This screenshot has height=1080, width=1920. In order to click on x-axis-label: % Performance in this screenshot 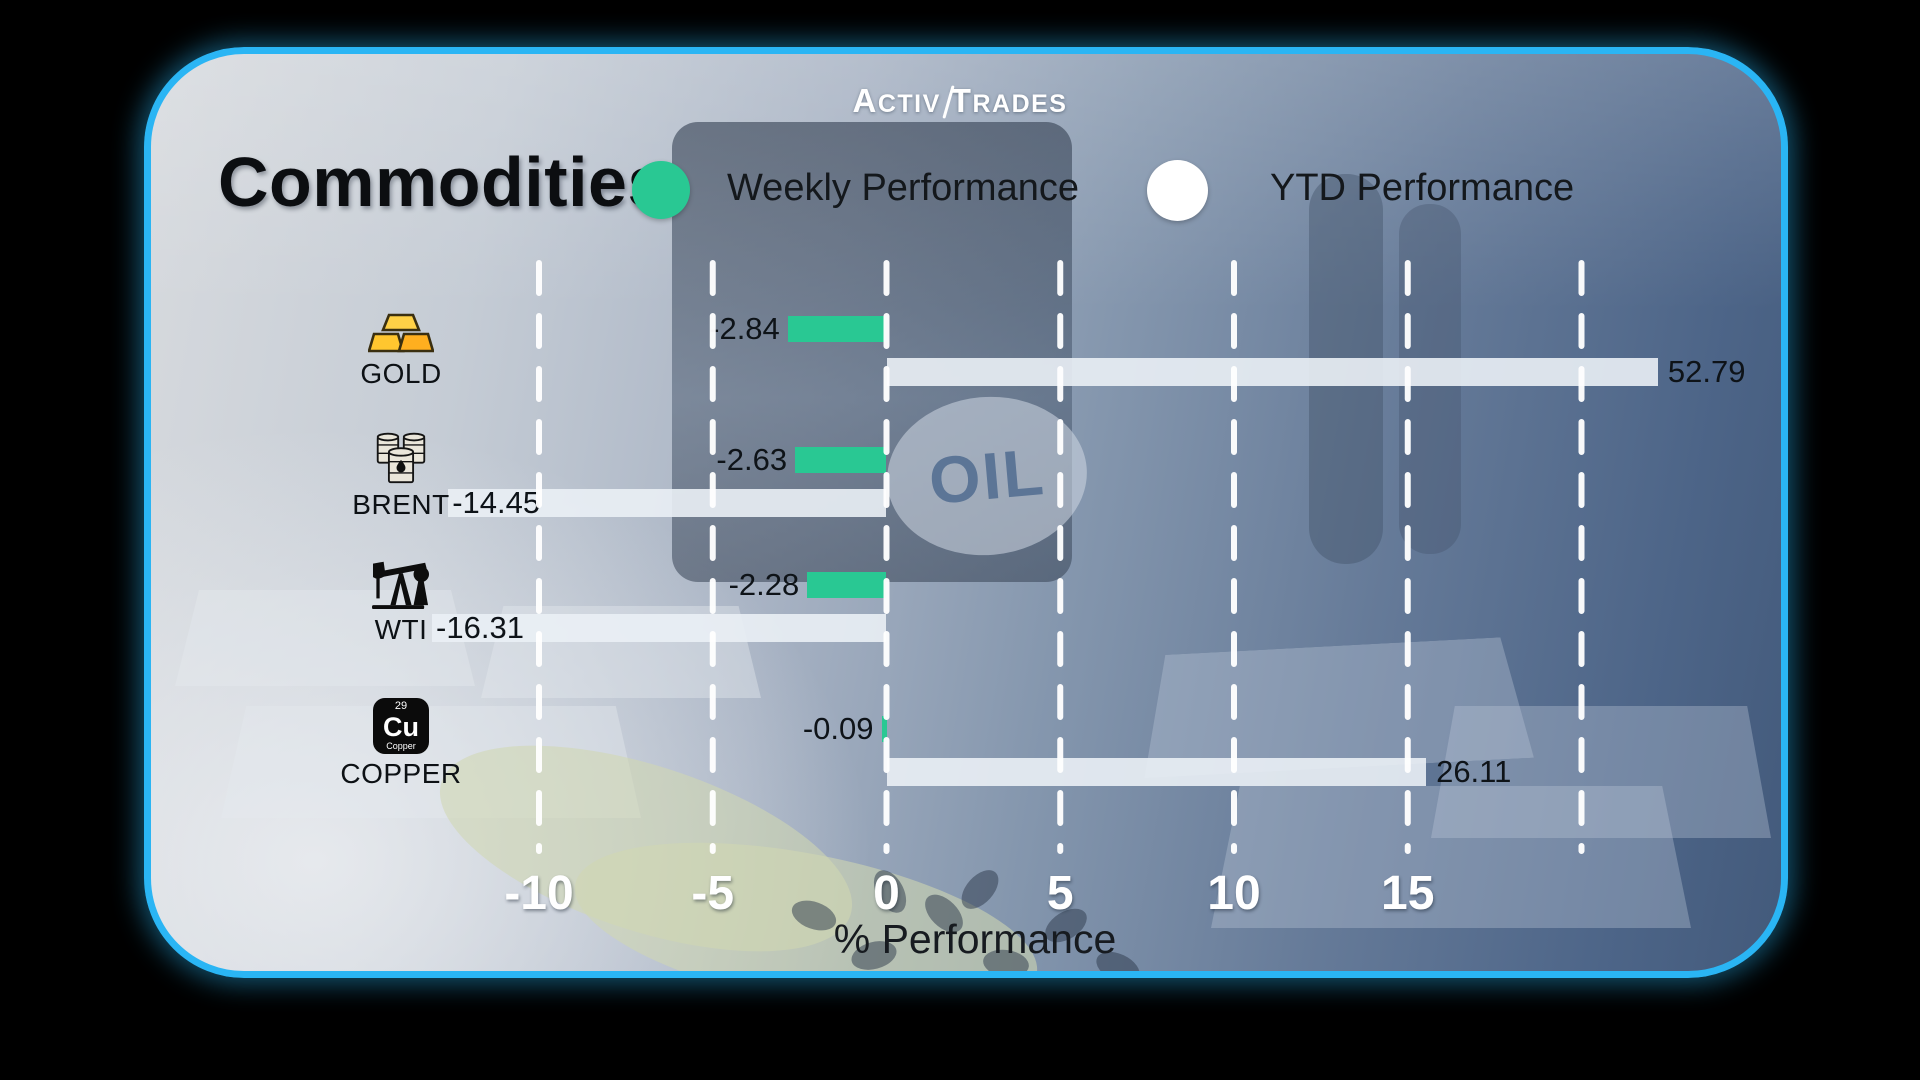, I will do `click(975, 939)`.